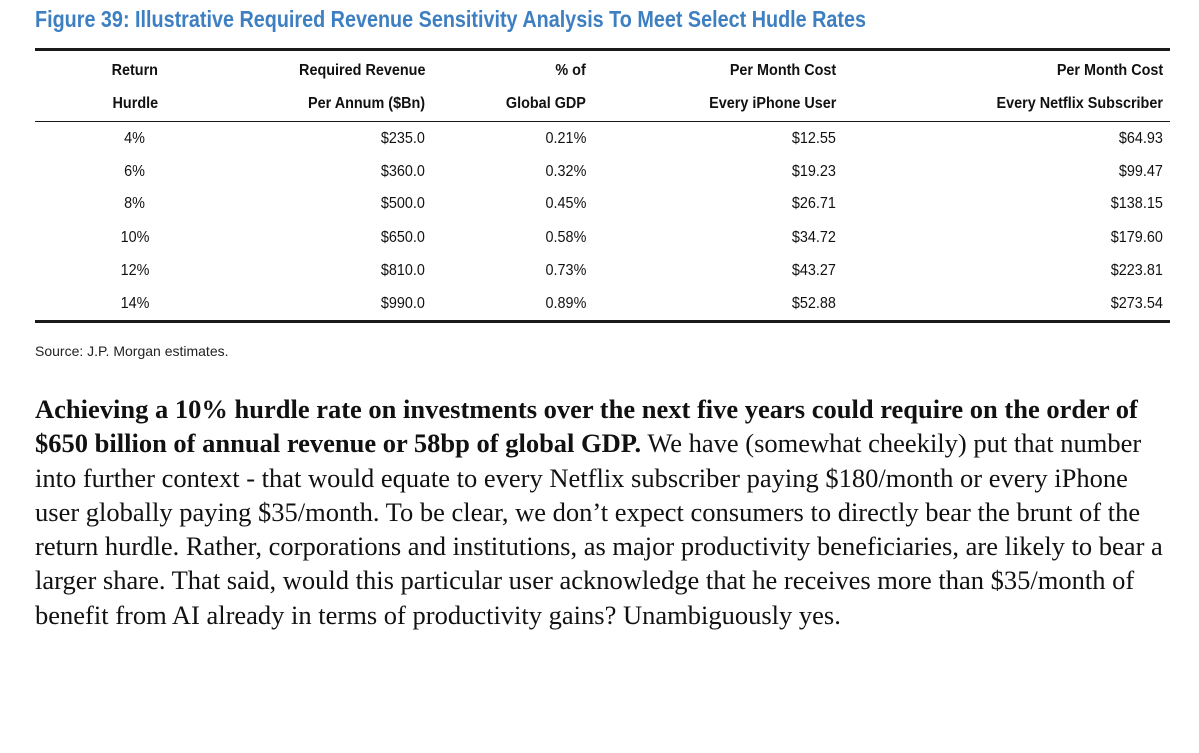 This screenshot has height=753, width=1199. I want to click on cell-iphone: $52.88, so click(813, 303).